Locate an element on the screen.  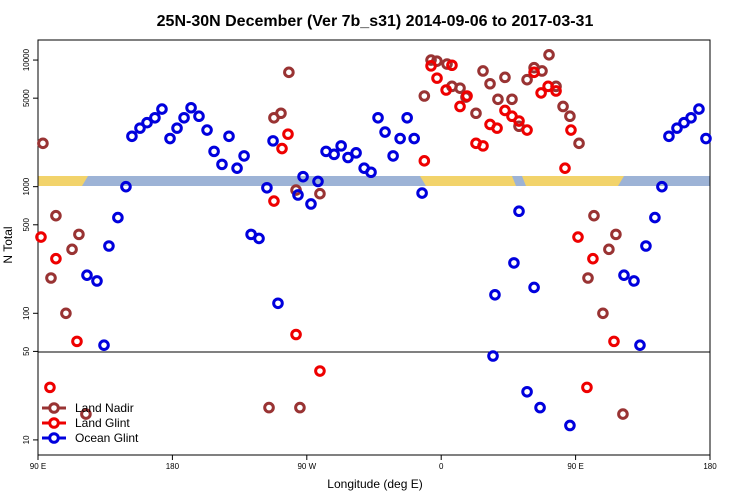
ocean-band is located at coordinates (374, 181).